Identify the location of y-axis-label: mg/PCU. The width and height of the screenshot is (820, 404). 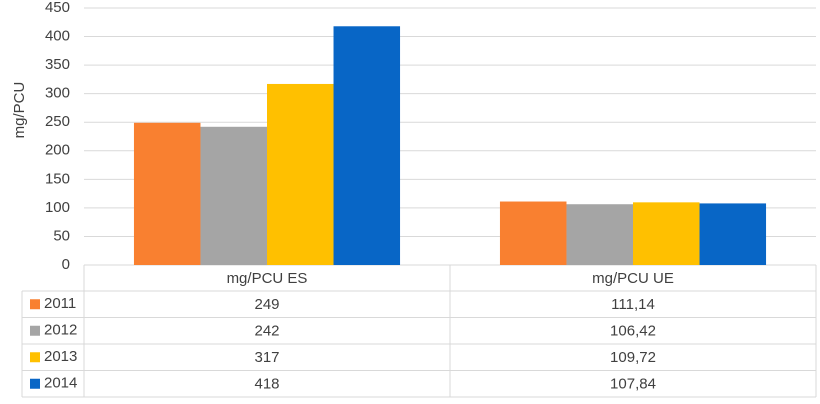
(19, 110).